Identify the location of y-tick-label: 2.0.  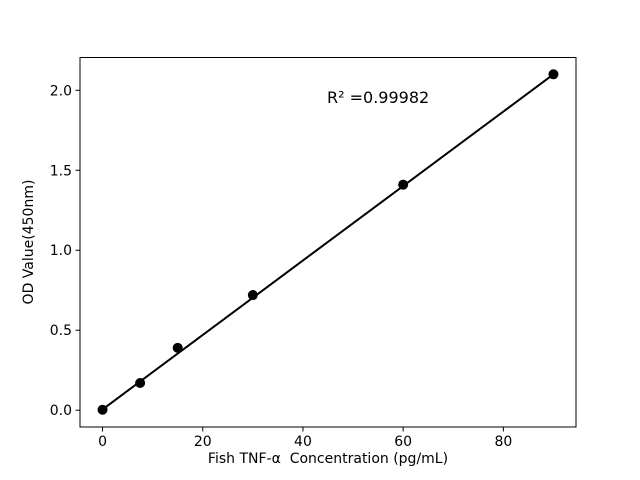
(61, 91).